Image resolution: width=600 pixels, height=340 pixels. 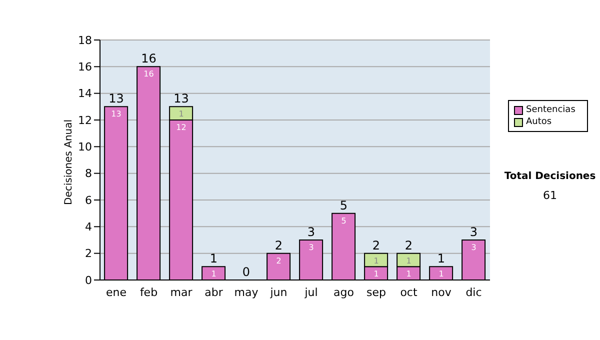 I want to click on data-label: 12, so click(x=181, y=127).